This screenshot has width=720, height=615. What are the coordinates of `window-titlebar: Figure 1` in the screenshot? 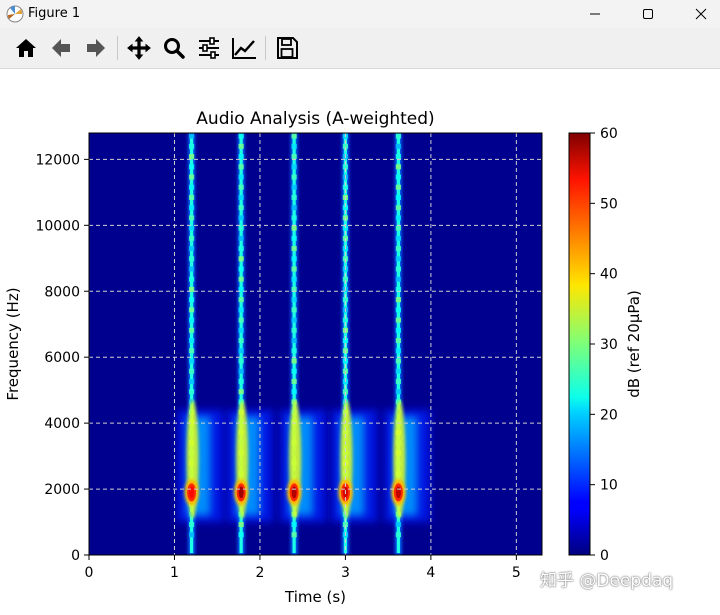 It's located at (360, 14).